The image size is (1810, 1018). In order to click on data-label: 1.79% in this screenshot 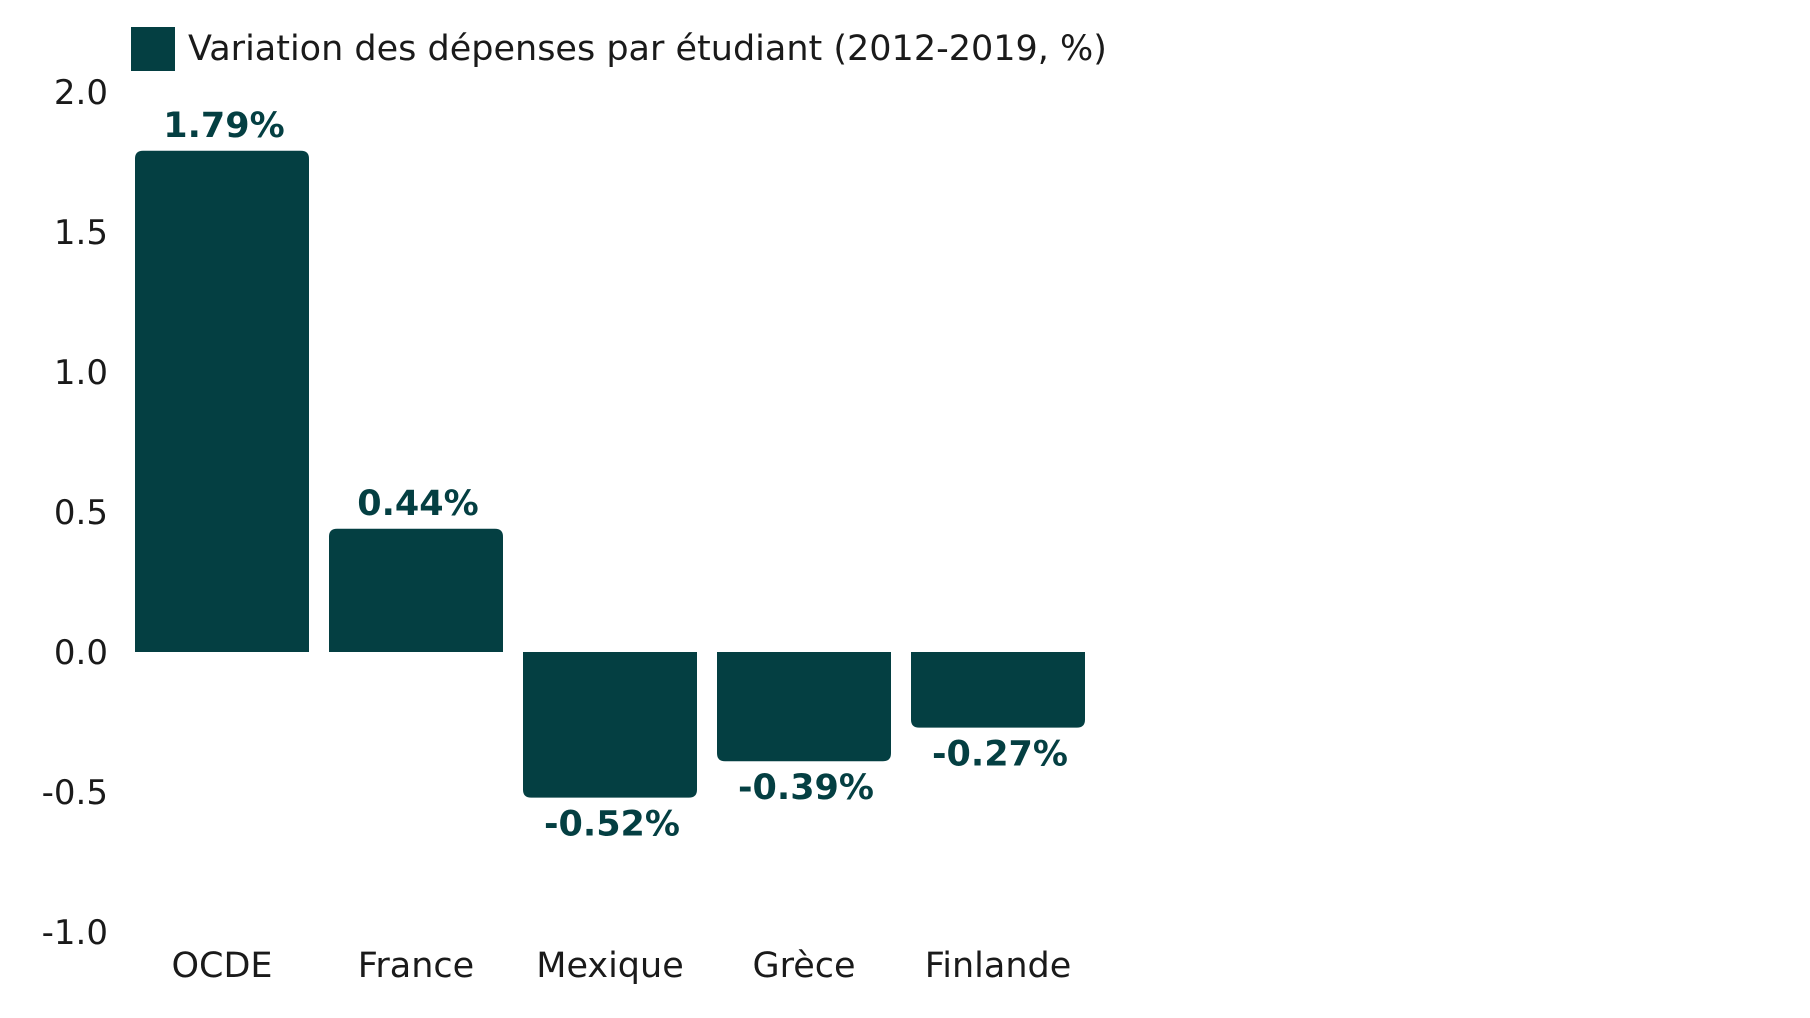, I will do `click(223, 126)`.